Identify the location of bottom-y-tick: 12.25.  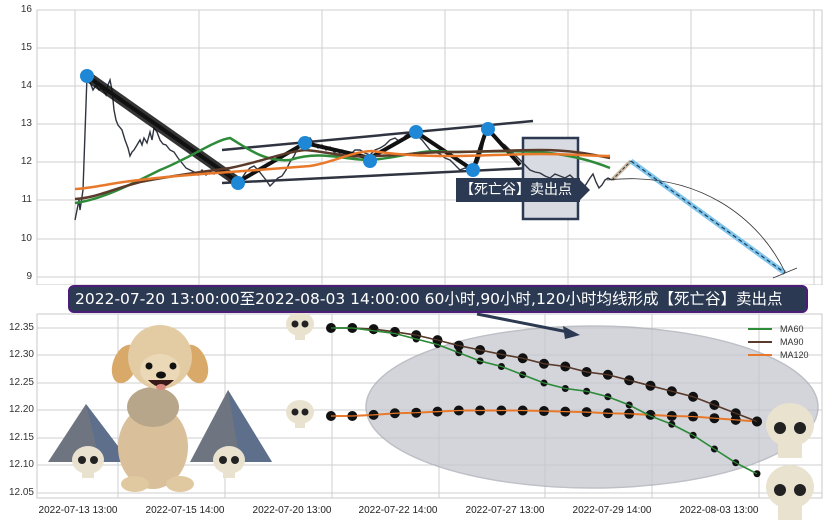
(21, 382).